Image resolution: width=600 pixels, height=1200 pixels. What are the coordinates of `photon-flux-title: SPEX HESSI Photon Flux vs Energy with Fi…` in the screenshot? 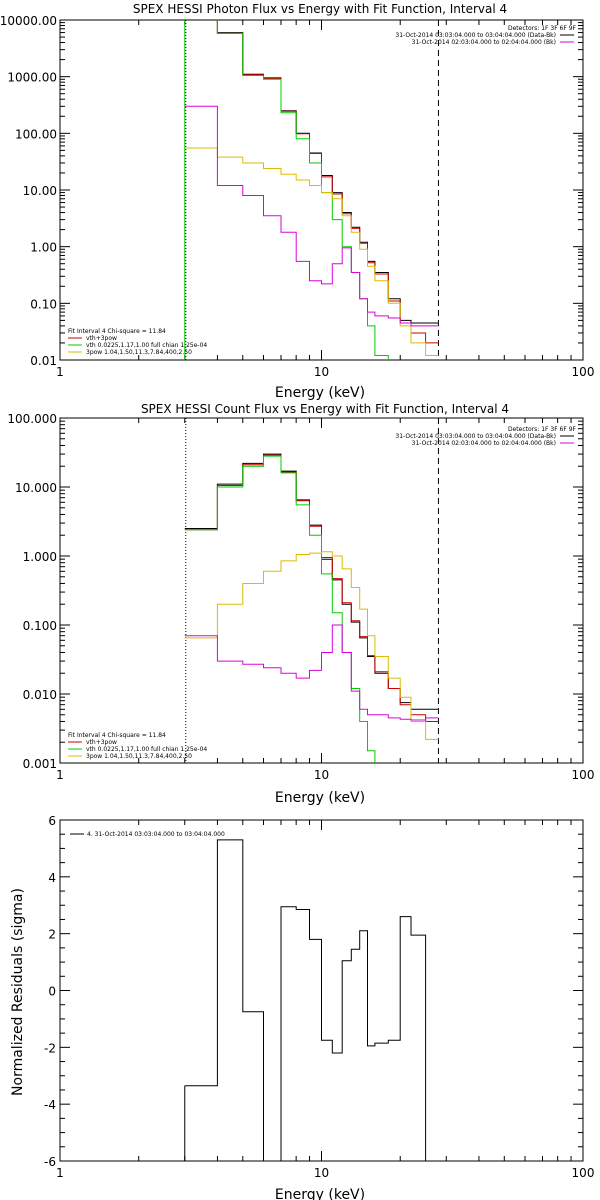 It's located at (320, 9).